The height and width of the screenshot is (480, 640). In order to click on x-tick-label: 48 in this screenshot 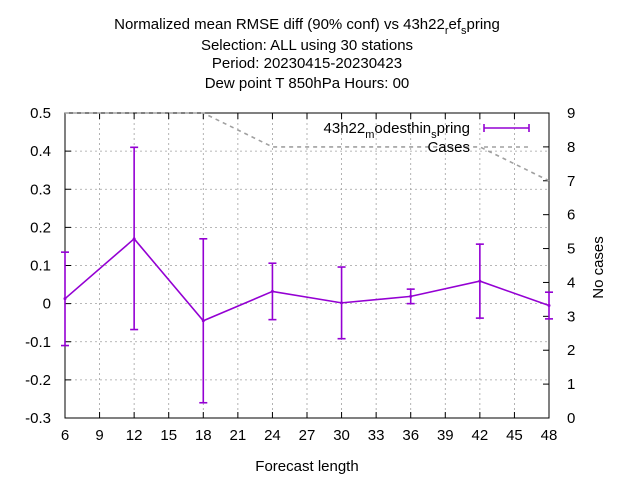, I will do `click(549, 435)`.